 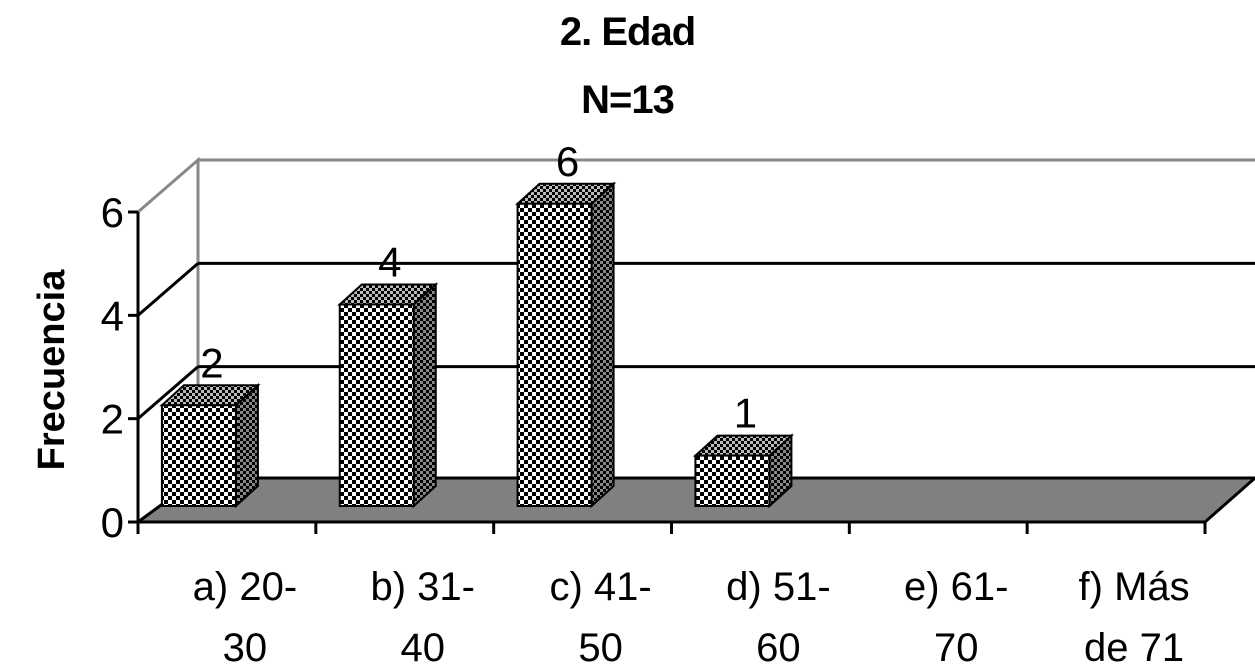 I want to click on x-ticks, so click(x=671, y=528).